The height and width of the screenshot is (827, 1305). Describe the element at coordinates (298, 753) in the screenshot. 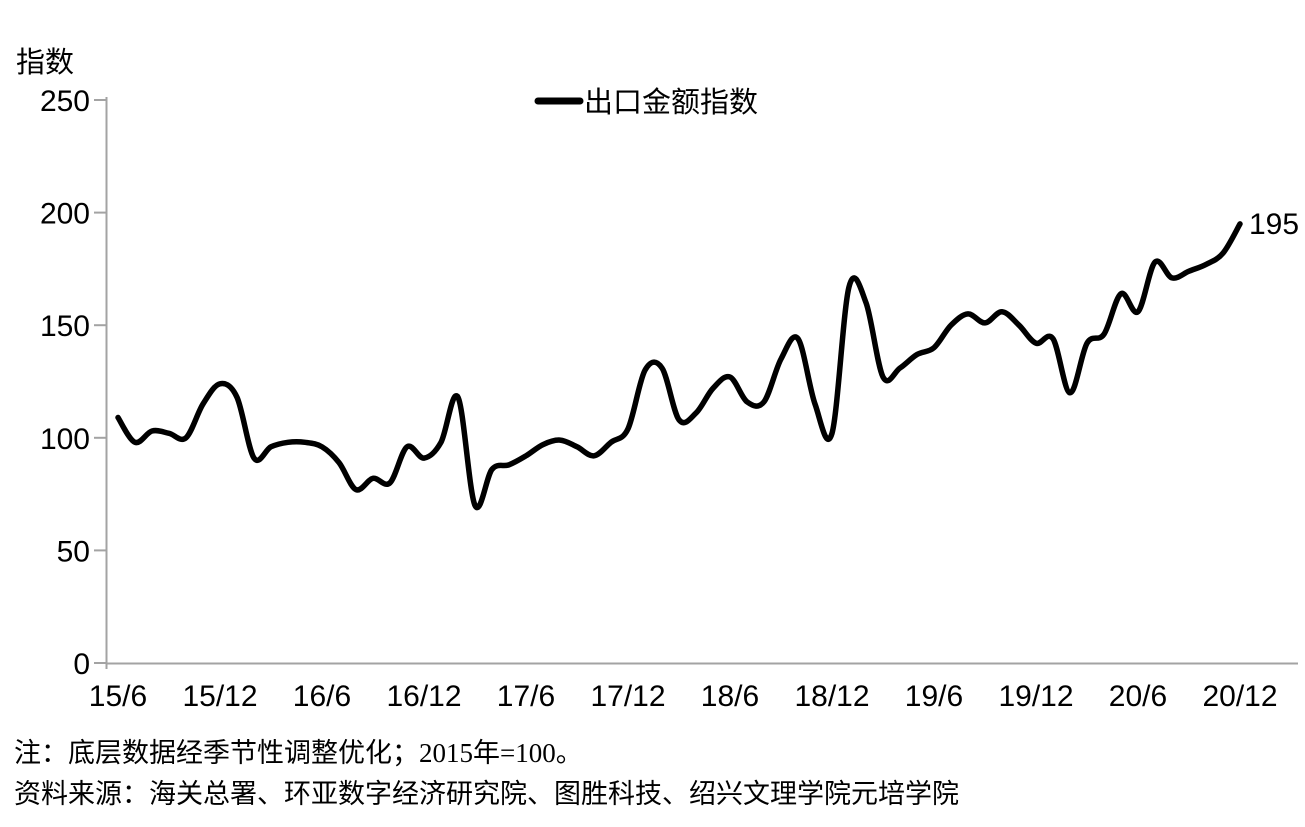

I see `note-text: 注：底层数据经季节性调整优化；2015年=100。` at that location.